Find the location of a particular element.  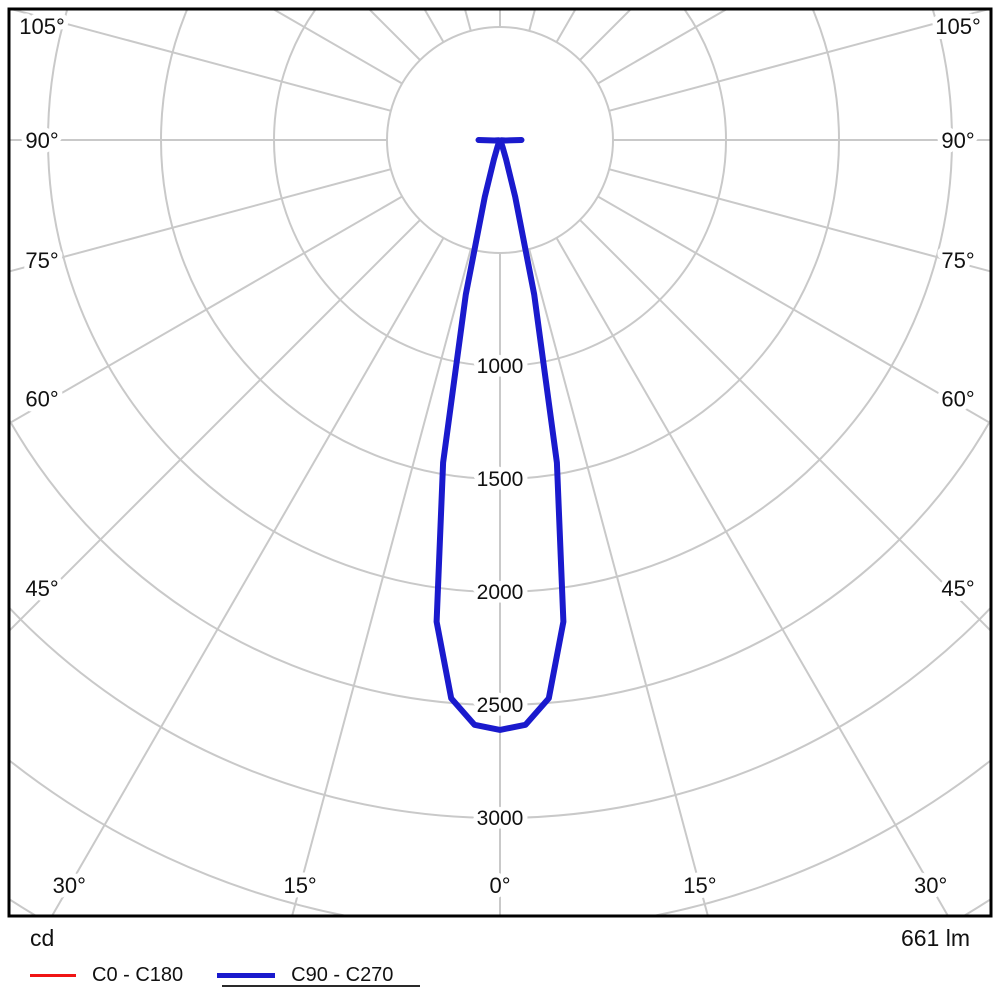

c90-c270-line-swatch-icon is located at coordinates (246, 975).